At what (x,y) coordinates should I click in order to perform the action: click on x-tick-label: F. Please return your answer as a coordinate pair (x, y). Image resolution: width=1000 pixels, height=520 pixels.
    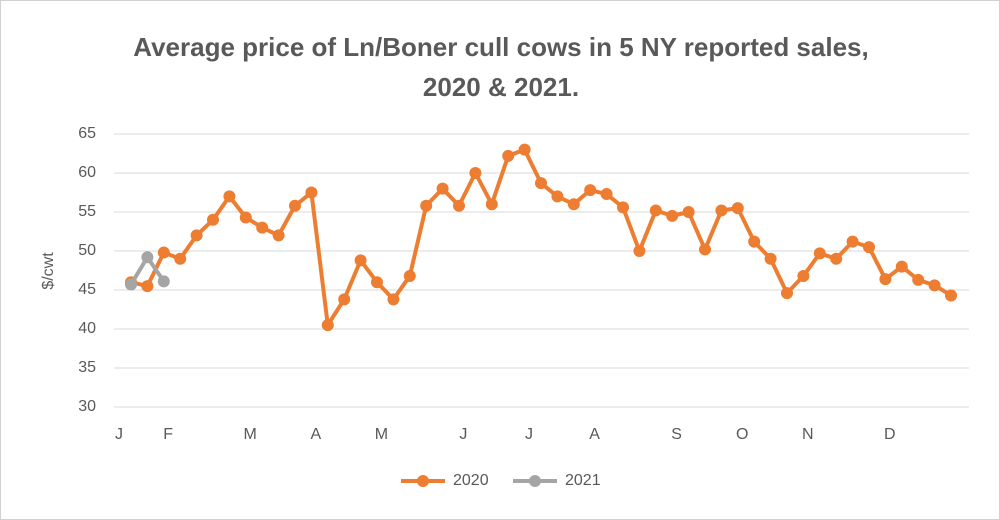
    Looking at the image, I should click on (168, 434).